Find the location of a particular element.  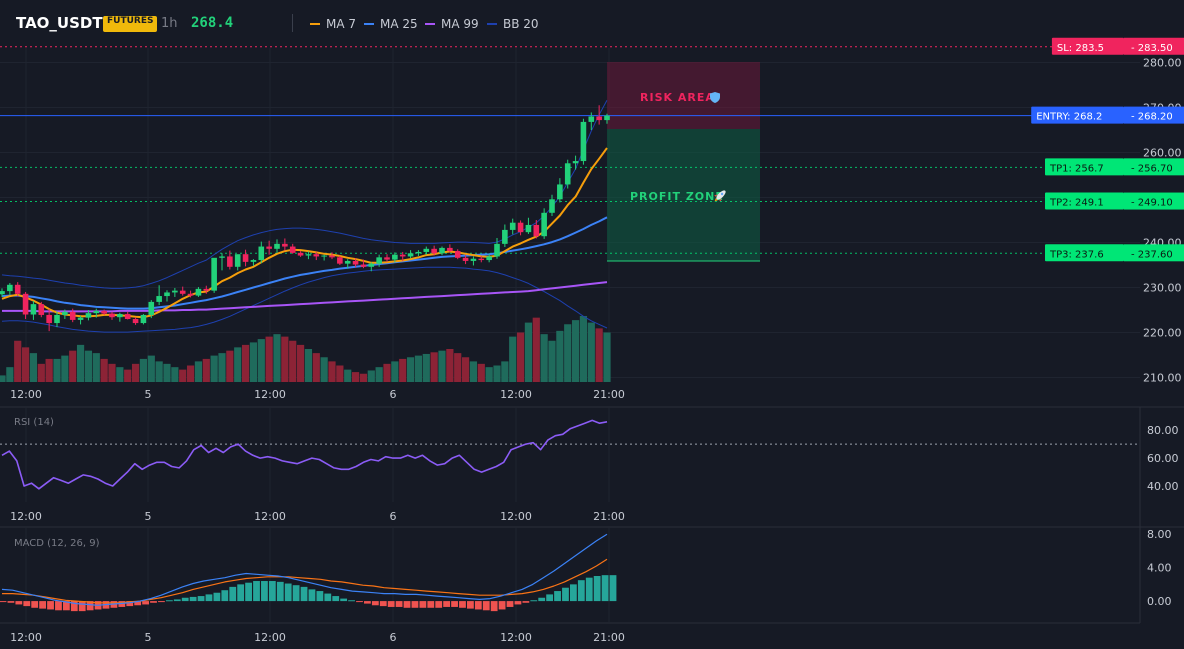

time-tick-label: 21:00 is located at coordinates (609, 637).